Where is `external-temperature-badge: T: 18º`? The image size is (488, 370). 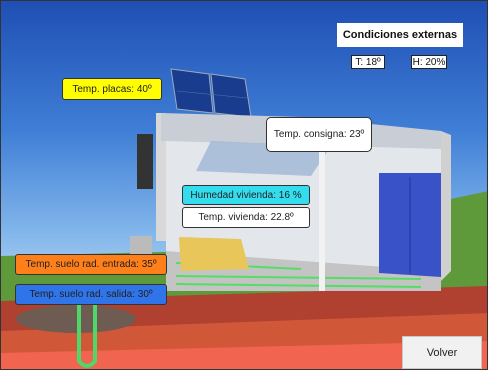
external-temperature-badge: T: 18º is located at coordinates (368, 62).